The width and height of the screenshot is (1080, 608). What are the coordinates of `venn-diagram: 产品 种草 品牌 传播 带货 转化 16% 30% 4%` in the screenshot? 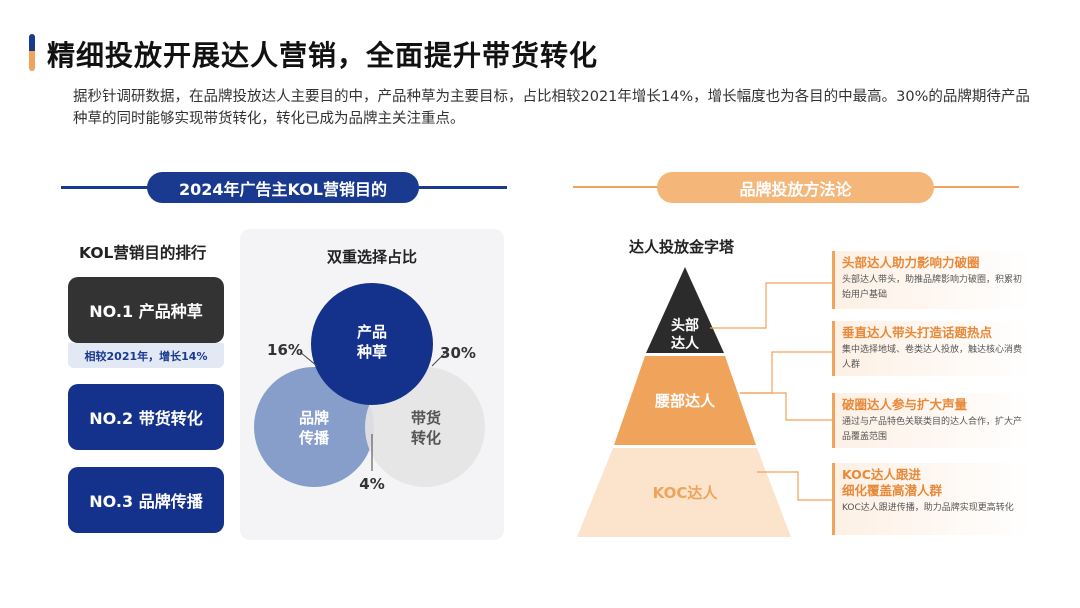 It's located at (369, 388).